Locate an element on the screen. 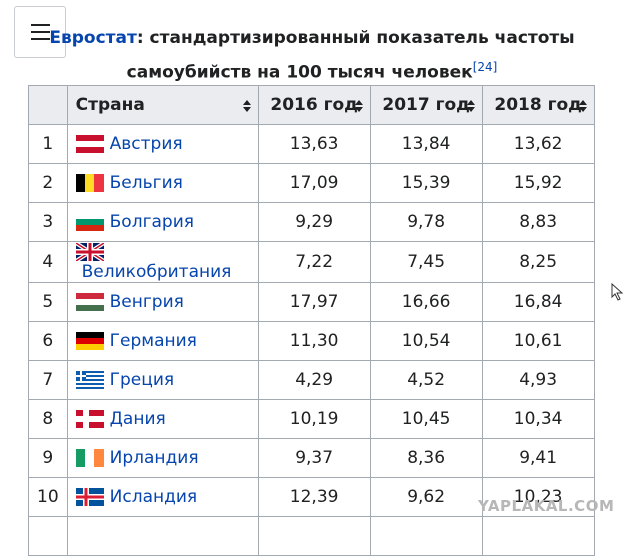  value-cell: 10,34 is located at coordinates (538, 419).